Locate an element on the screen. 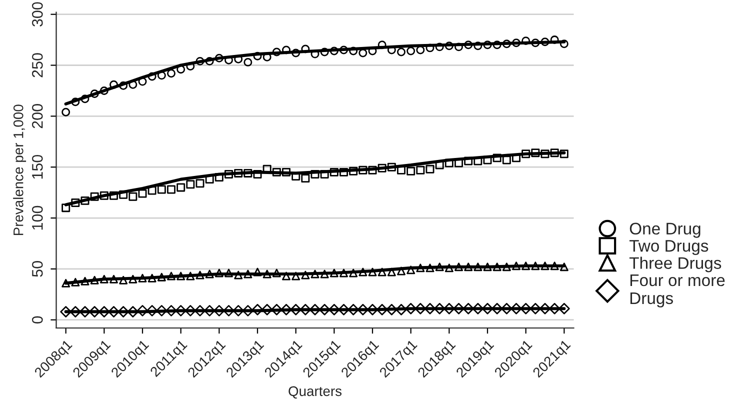 The width and height of the screenshot is (750, 410). legend-label: Three Drugs is located at coordinates (675, 264).